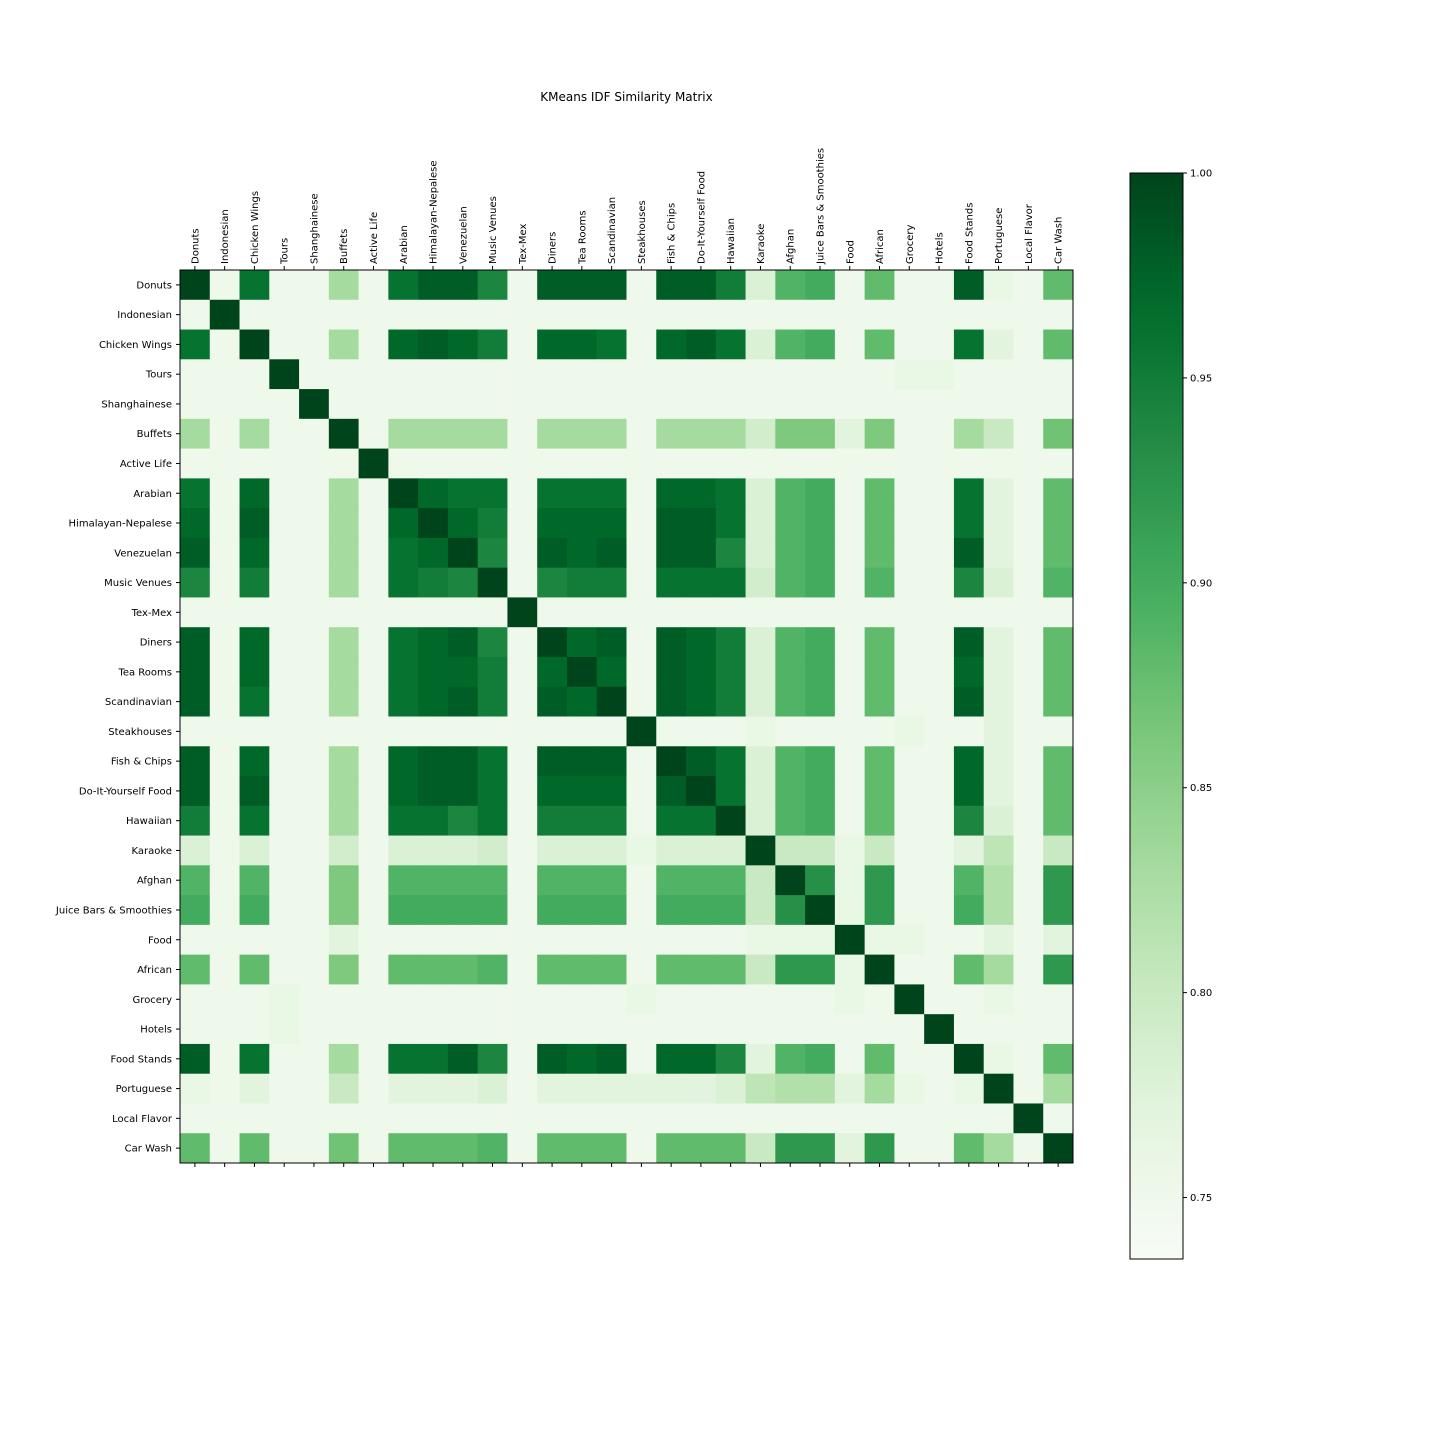 This screenshot has height=1440, width=1440. I want to click on heatmap-cell-music-venues-x-diners, so click(552, 582).